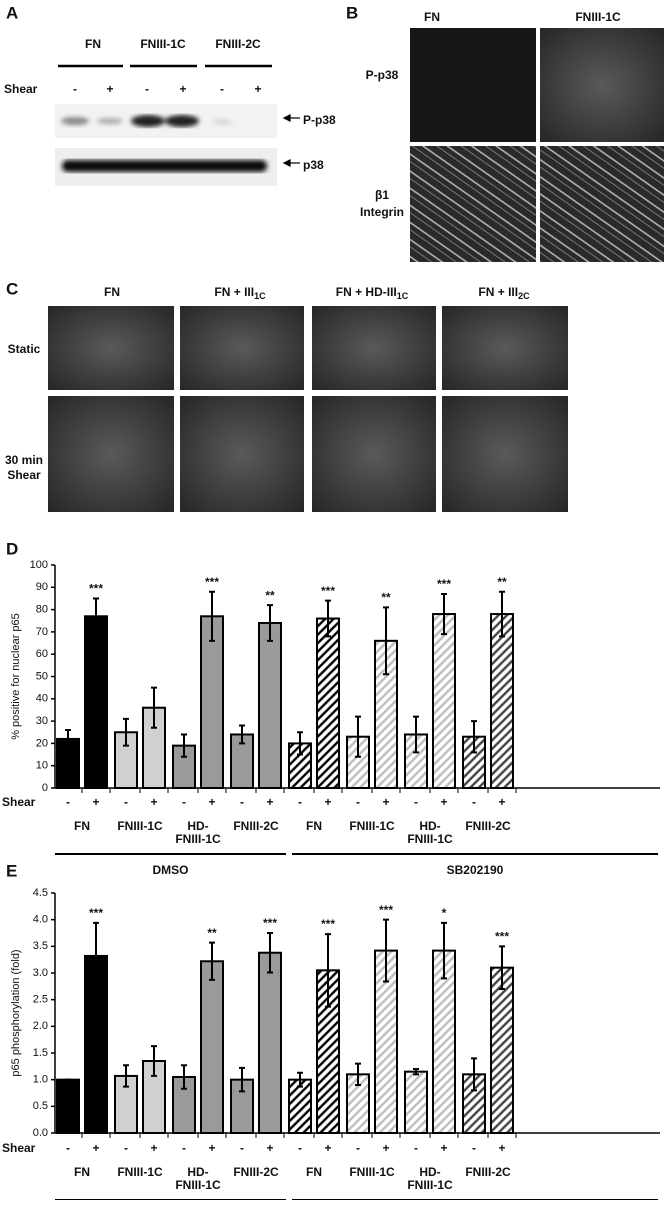 The image size is (666, 1205). I want to click on y-tick-label: 0, so click(45, 788).